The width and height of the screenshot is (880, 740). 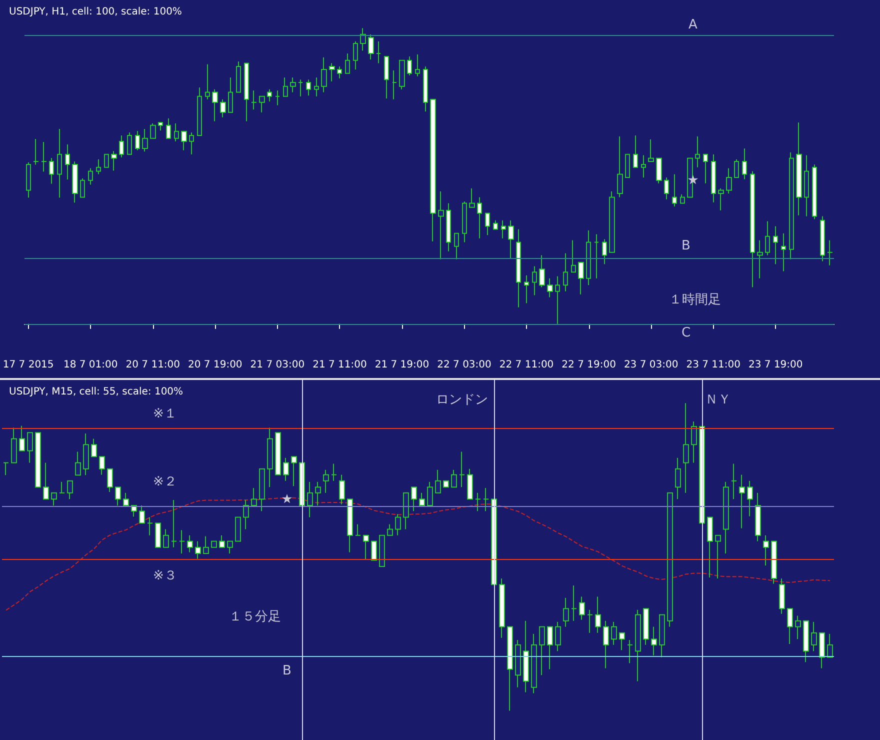 What do you see at coordinates (90, 365) in the screenshot?
I see `x-tick-label: 18 7 01:00` at bounding box center [90, 365].